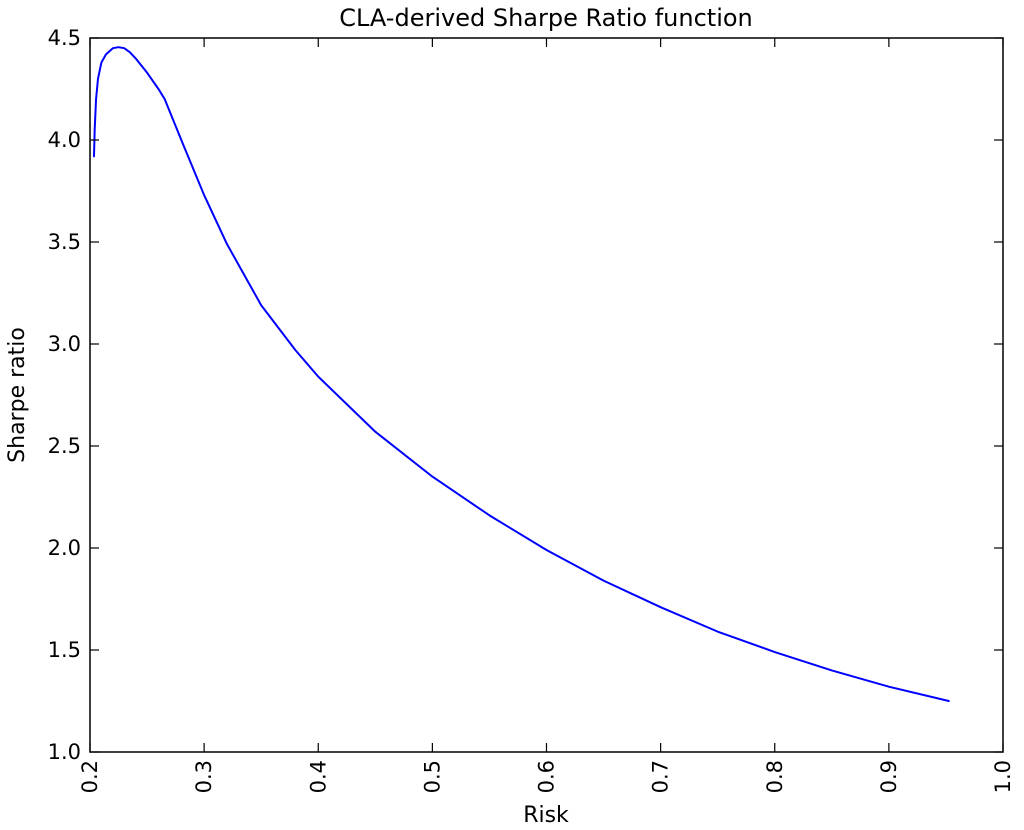 Image resolution: width=1024 pixels, height=830 pixels. I want to click on x-tick-label: 0.5, so click(432, 776).